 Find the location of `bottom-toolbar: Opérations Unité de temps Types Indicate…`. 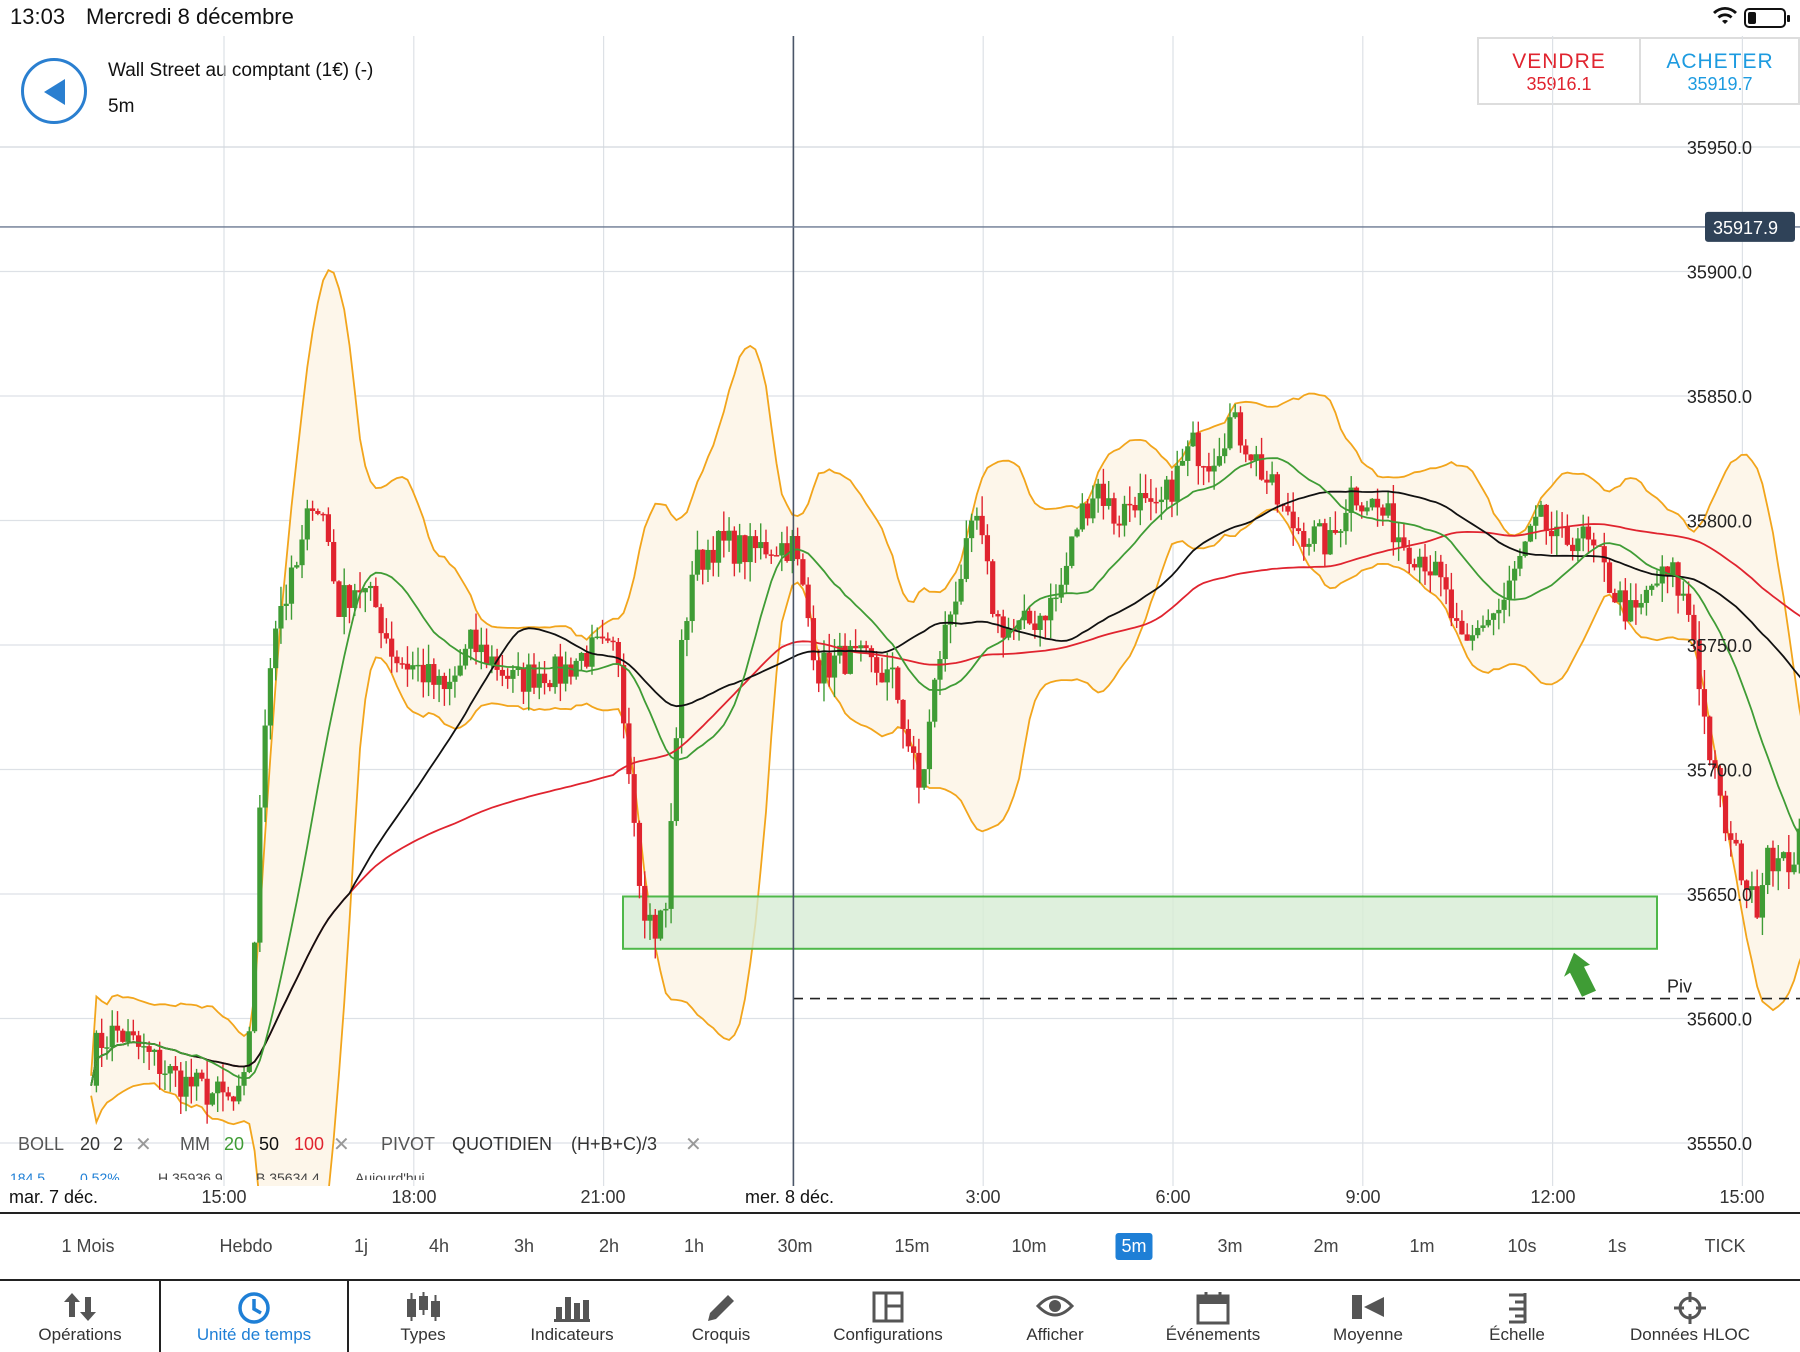

bottom-toolbar: Opérations Unité de temps Types Indicate… is located at coordinates (900, 1315).